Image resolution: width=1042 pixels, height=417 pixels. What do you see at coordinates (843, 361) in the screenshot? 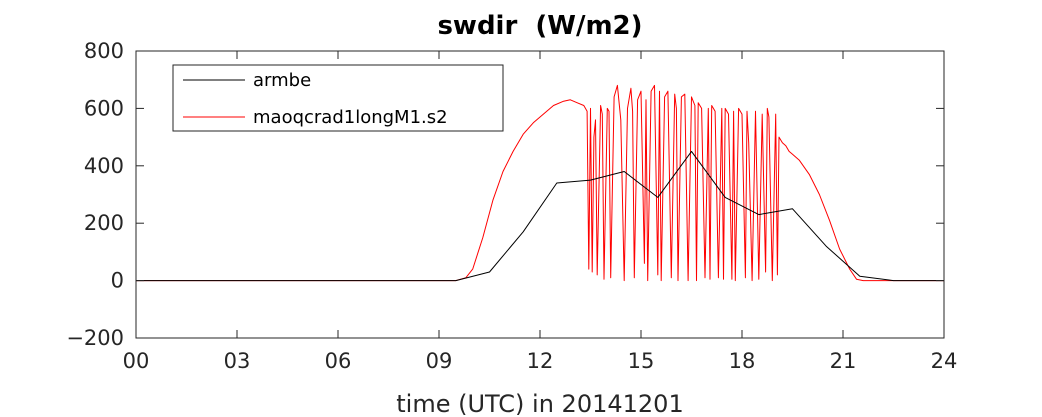
I see `x-tick-label: 21` at bounding box center [843, 361].